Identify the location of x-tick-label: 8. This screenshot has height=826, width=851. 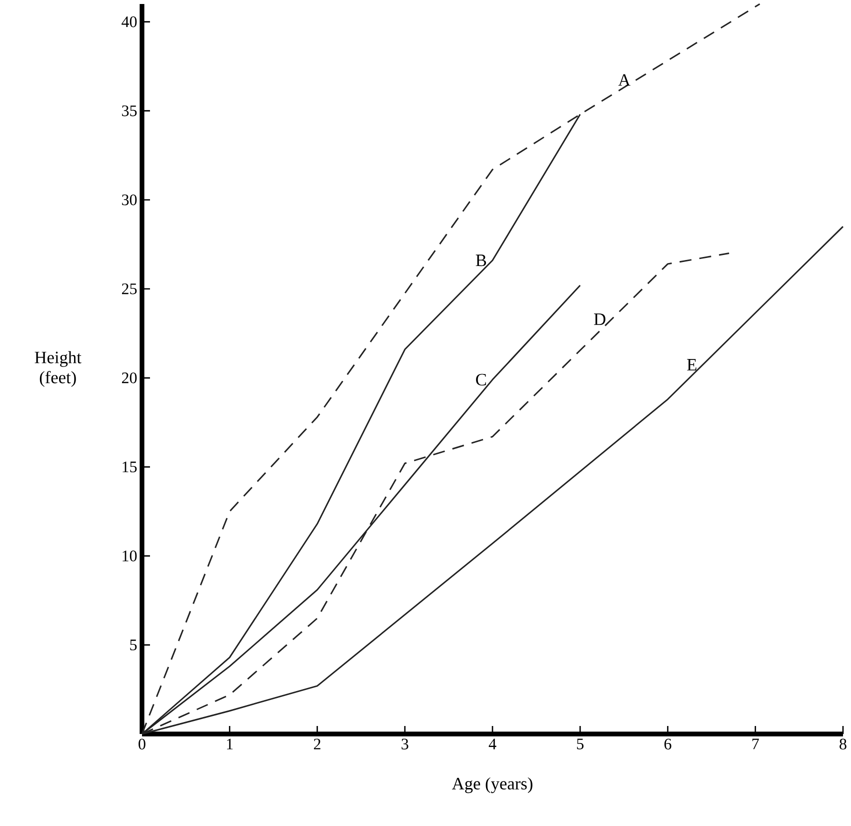
(843, 744).